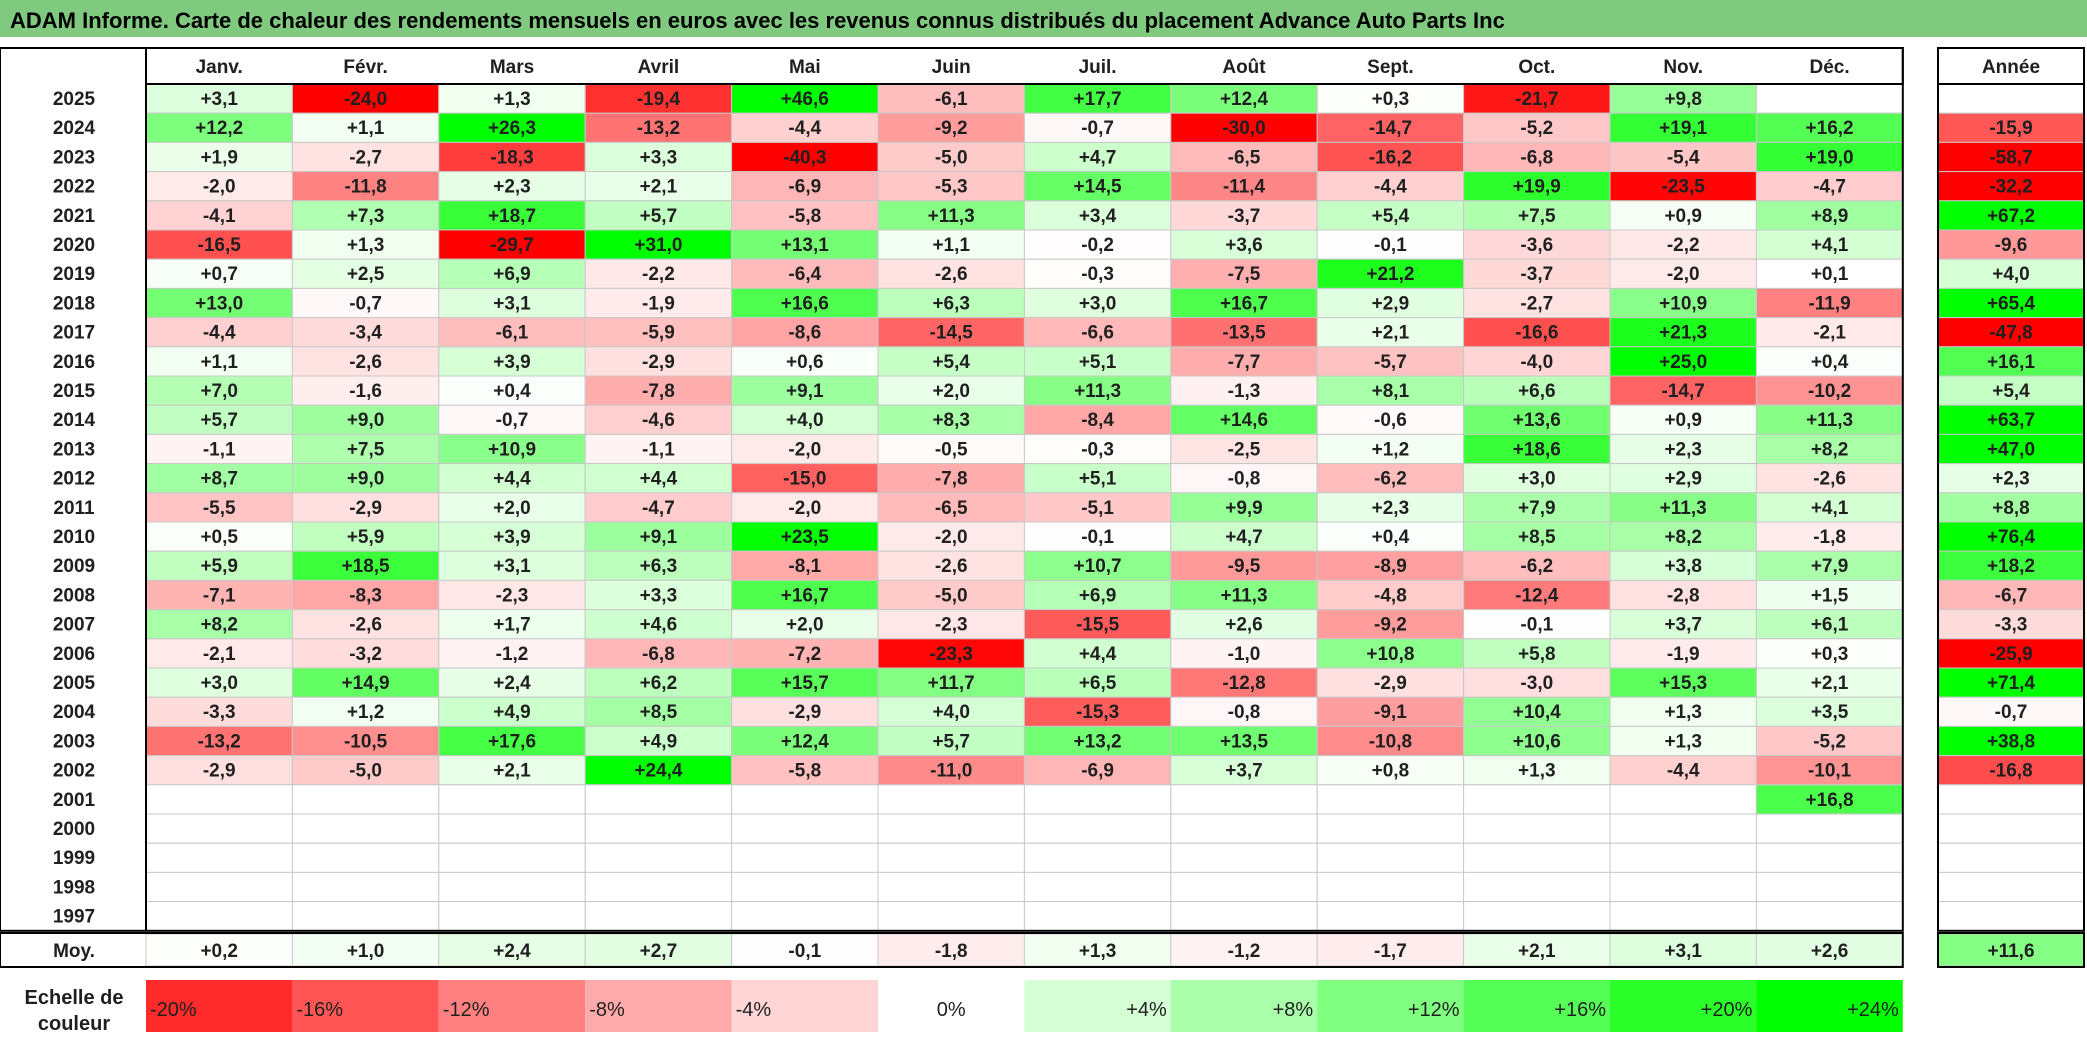 The height and width of the screenshot is (1042, 2087). I want to click on scale-label-value: +12%, so click(1434, 1010).